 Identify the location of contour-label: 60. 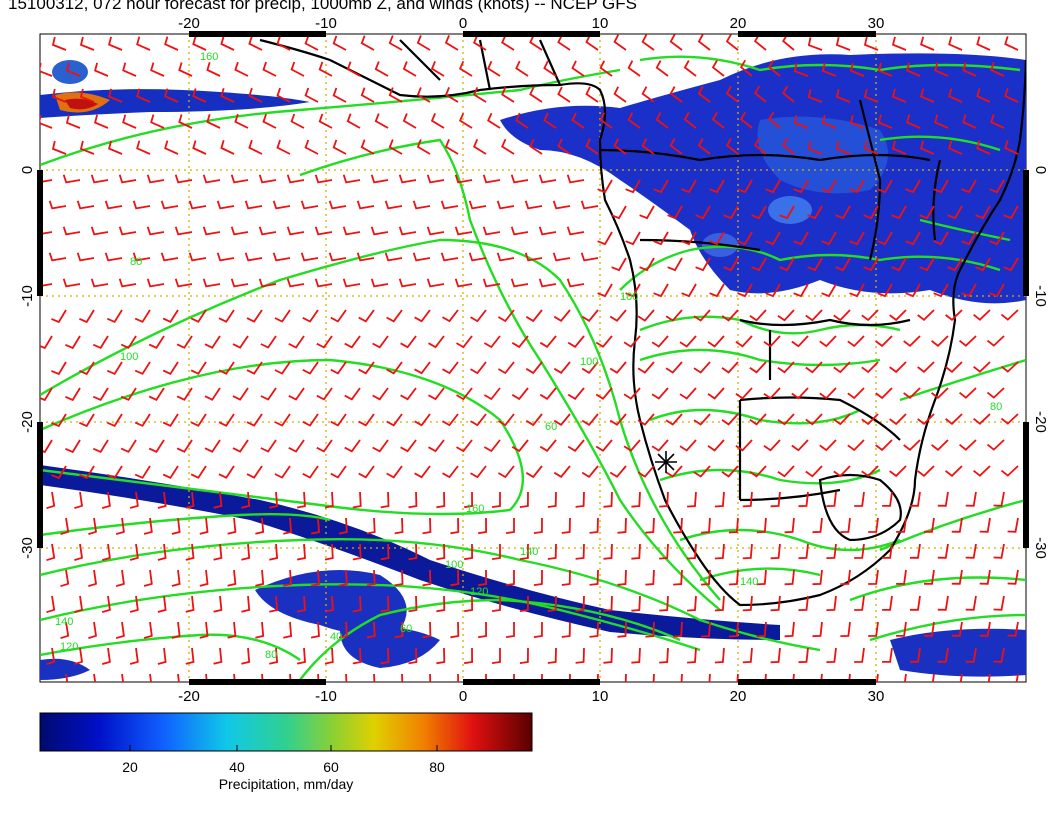
(406, 629).